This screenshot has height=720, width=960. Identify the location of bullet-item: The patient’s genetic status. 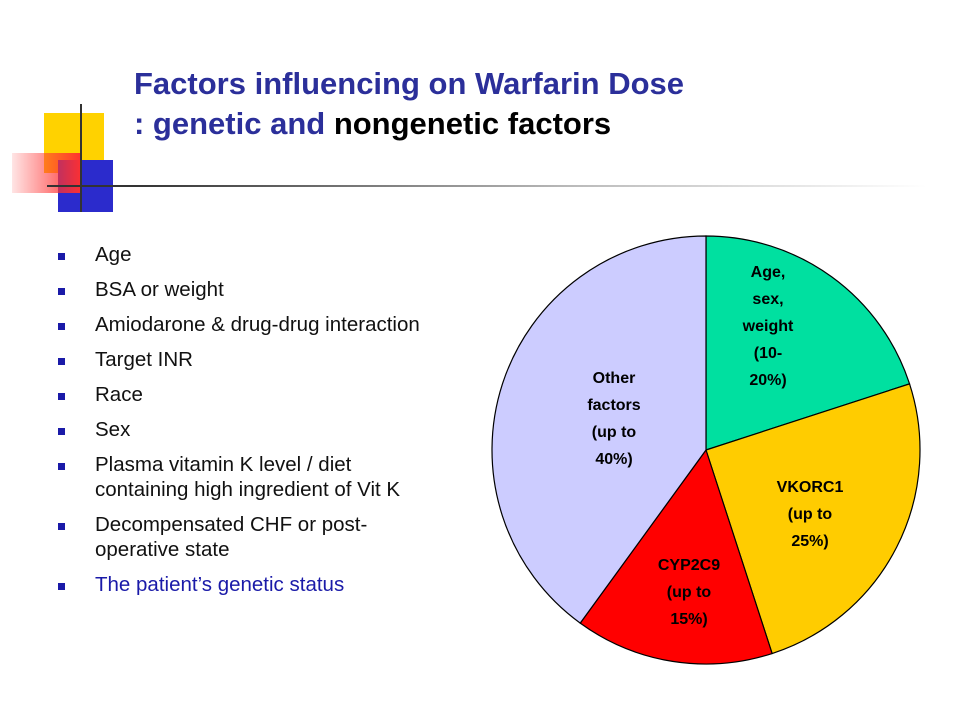
(268, 584).